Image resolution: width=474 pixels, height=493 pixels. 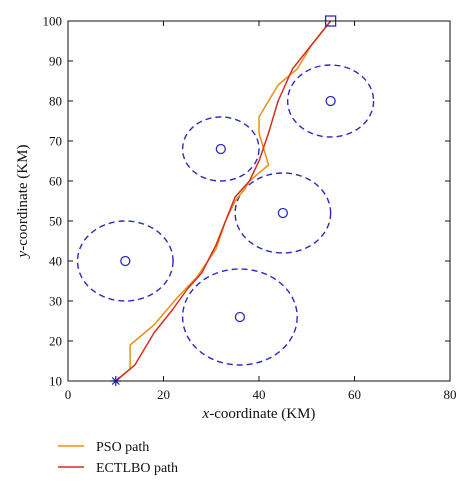 What do you see at coordinates (259, 414) in the screenshot?
I see `x-axis-label: x-coordinate (KM)` at bounding box center [259, 414].